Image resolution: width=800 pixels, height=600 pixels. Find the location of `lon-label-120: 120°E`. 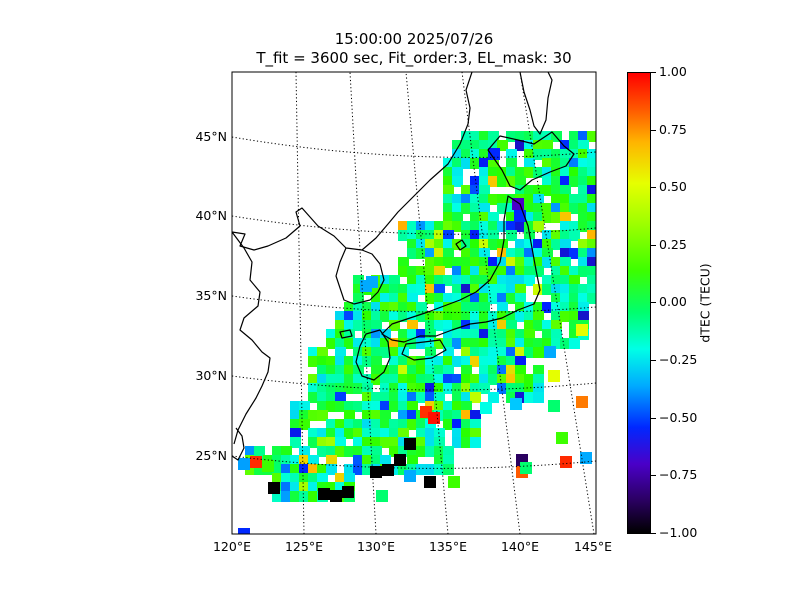

lon-label-120: 120°E is located at coordinates (232, 546).